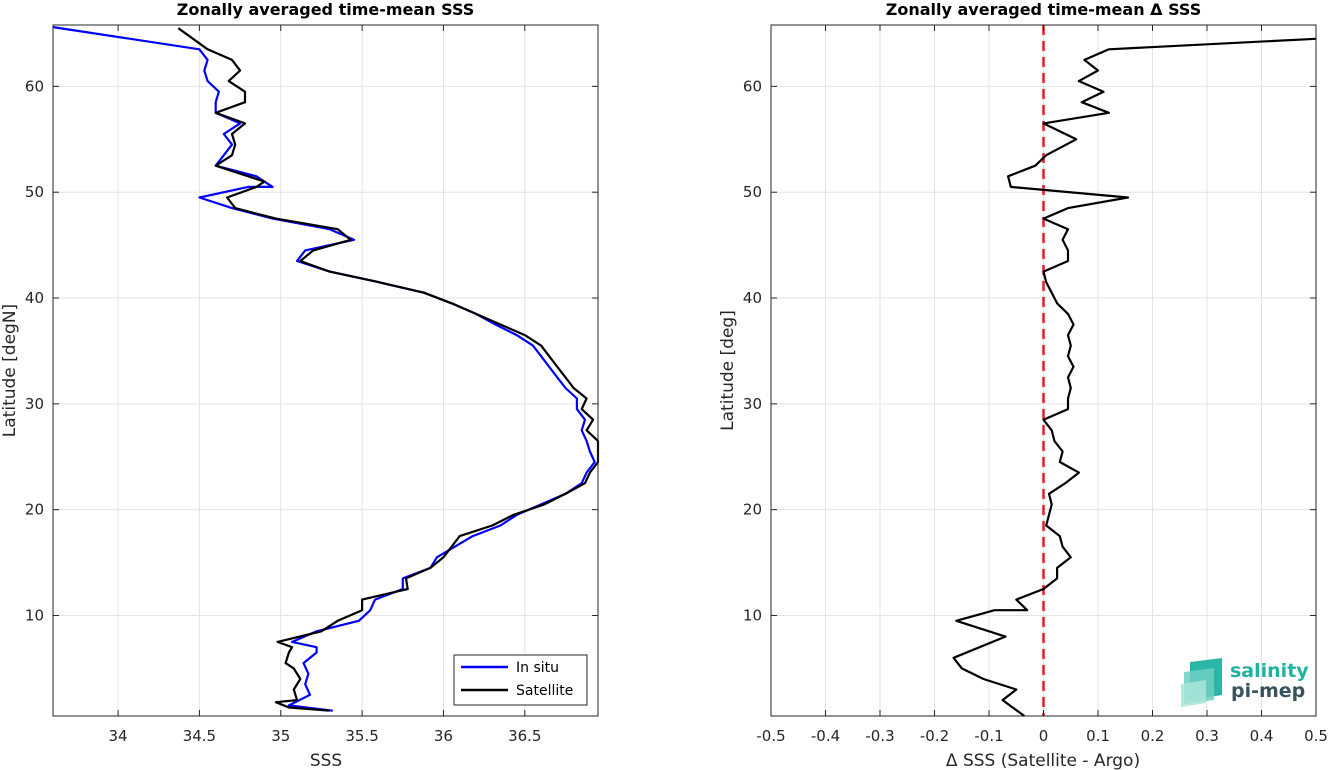 The height and width of the screenshot is (770, 1330). I want to click on x-tick-label: 0.3, so click(1207, 736).